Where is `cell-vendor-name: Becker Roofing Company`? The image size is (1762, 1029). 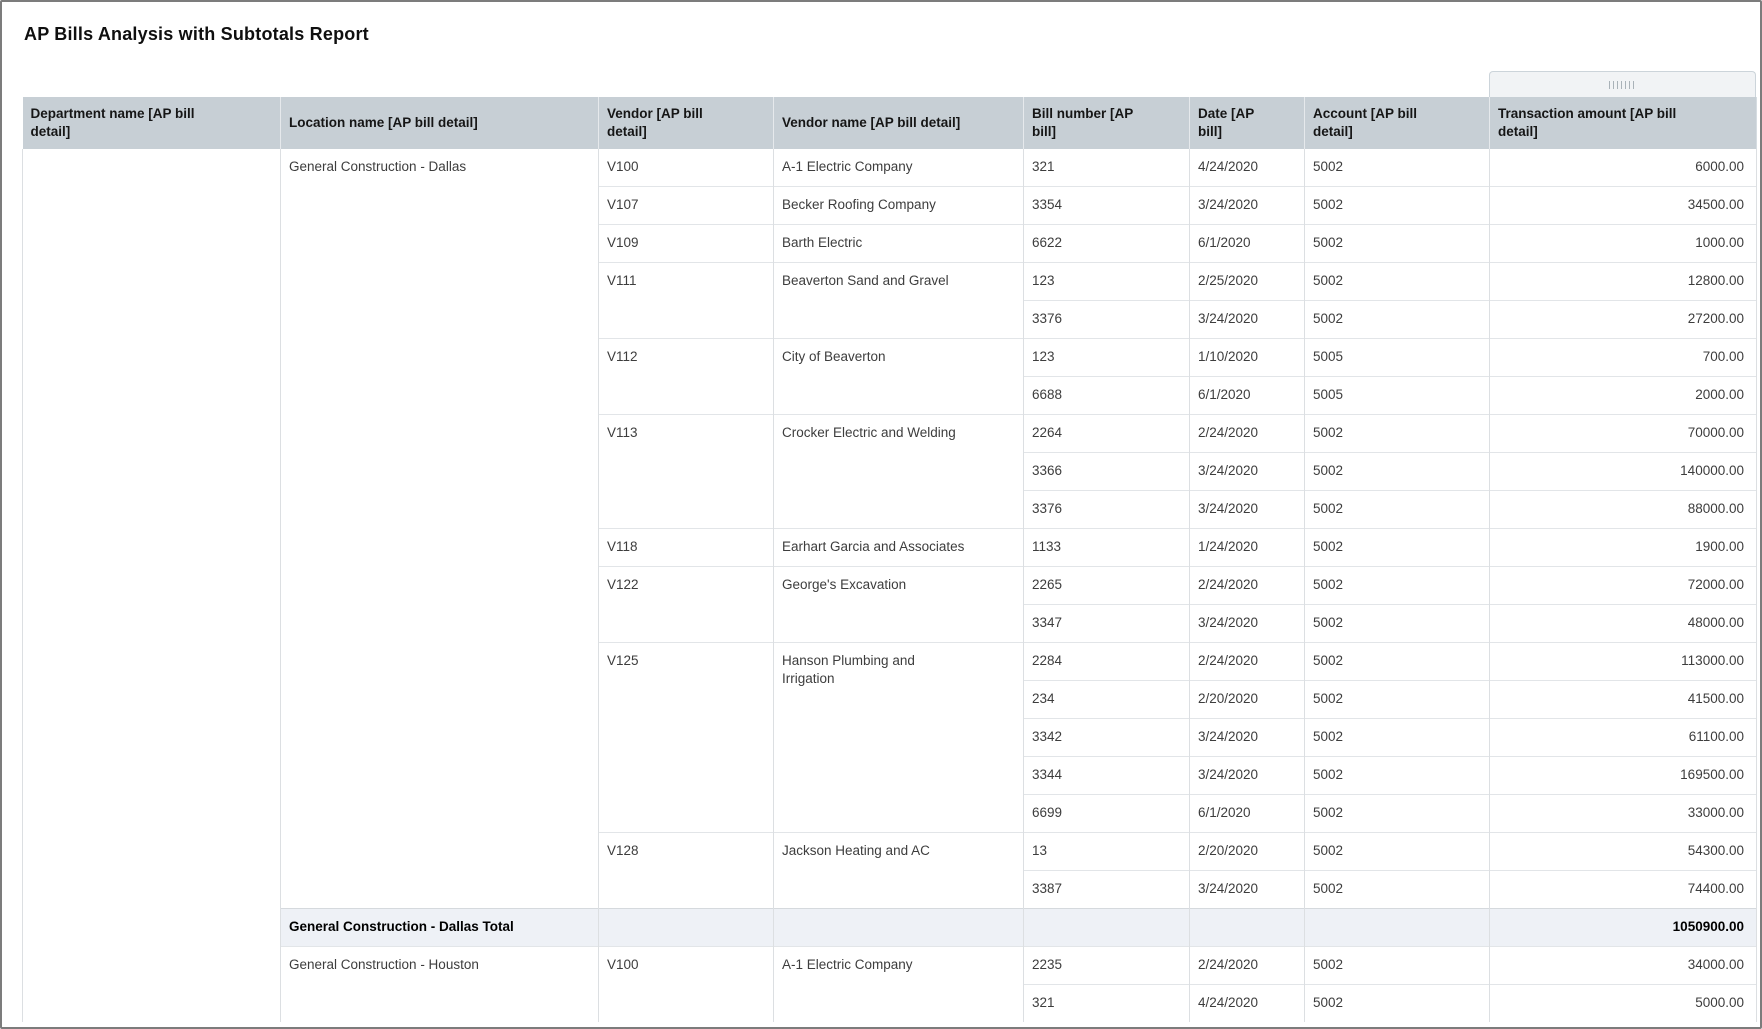
cell-vendor-name: Becker Roofing Company is located at coordinates (898, 205).